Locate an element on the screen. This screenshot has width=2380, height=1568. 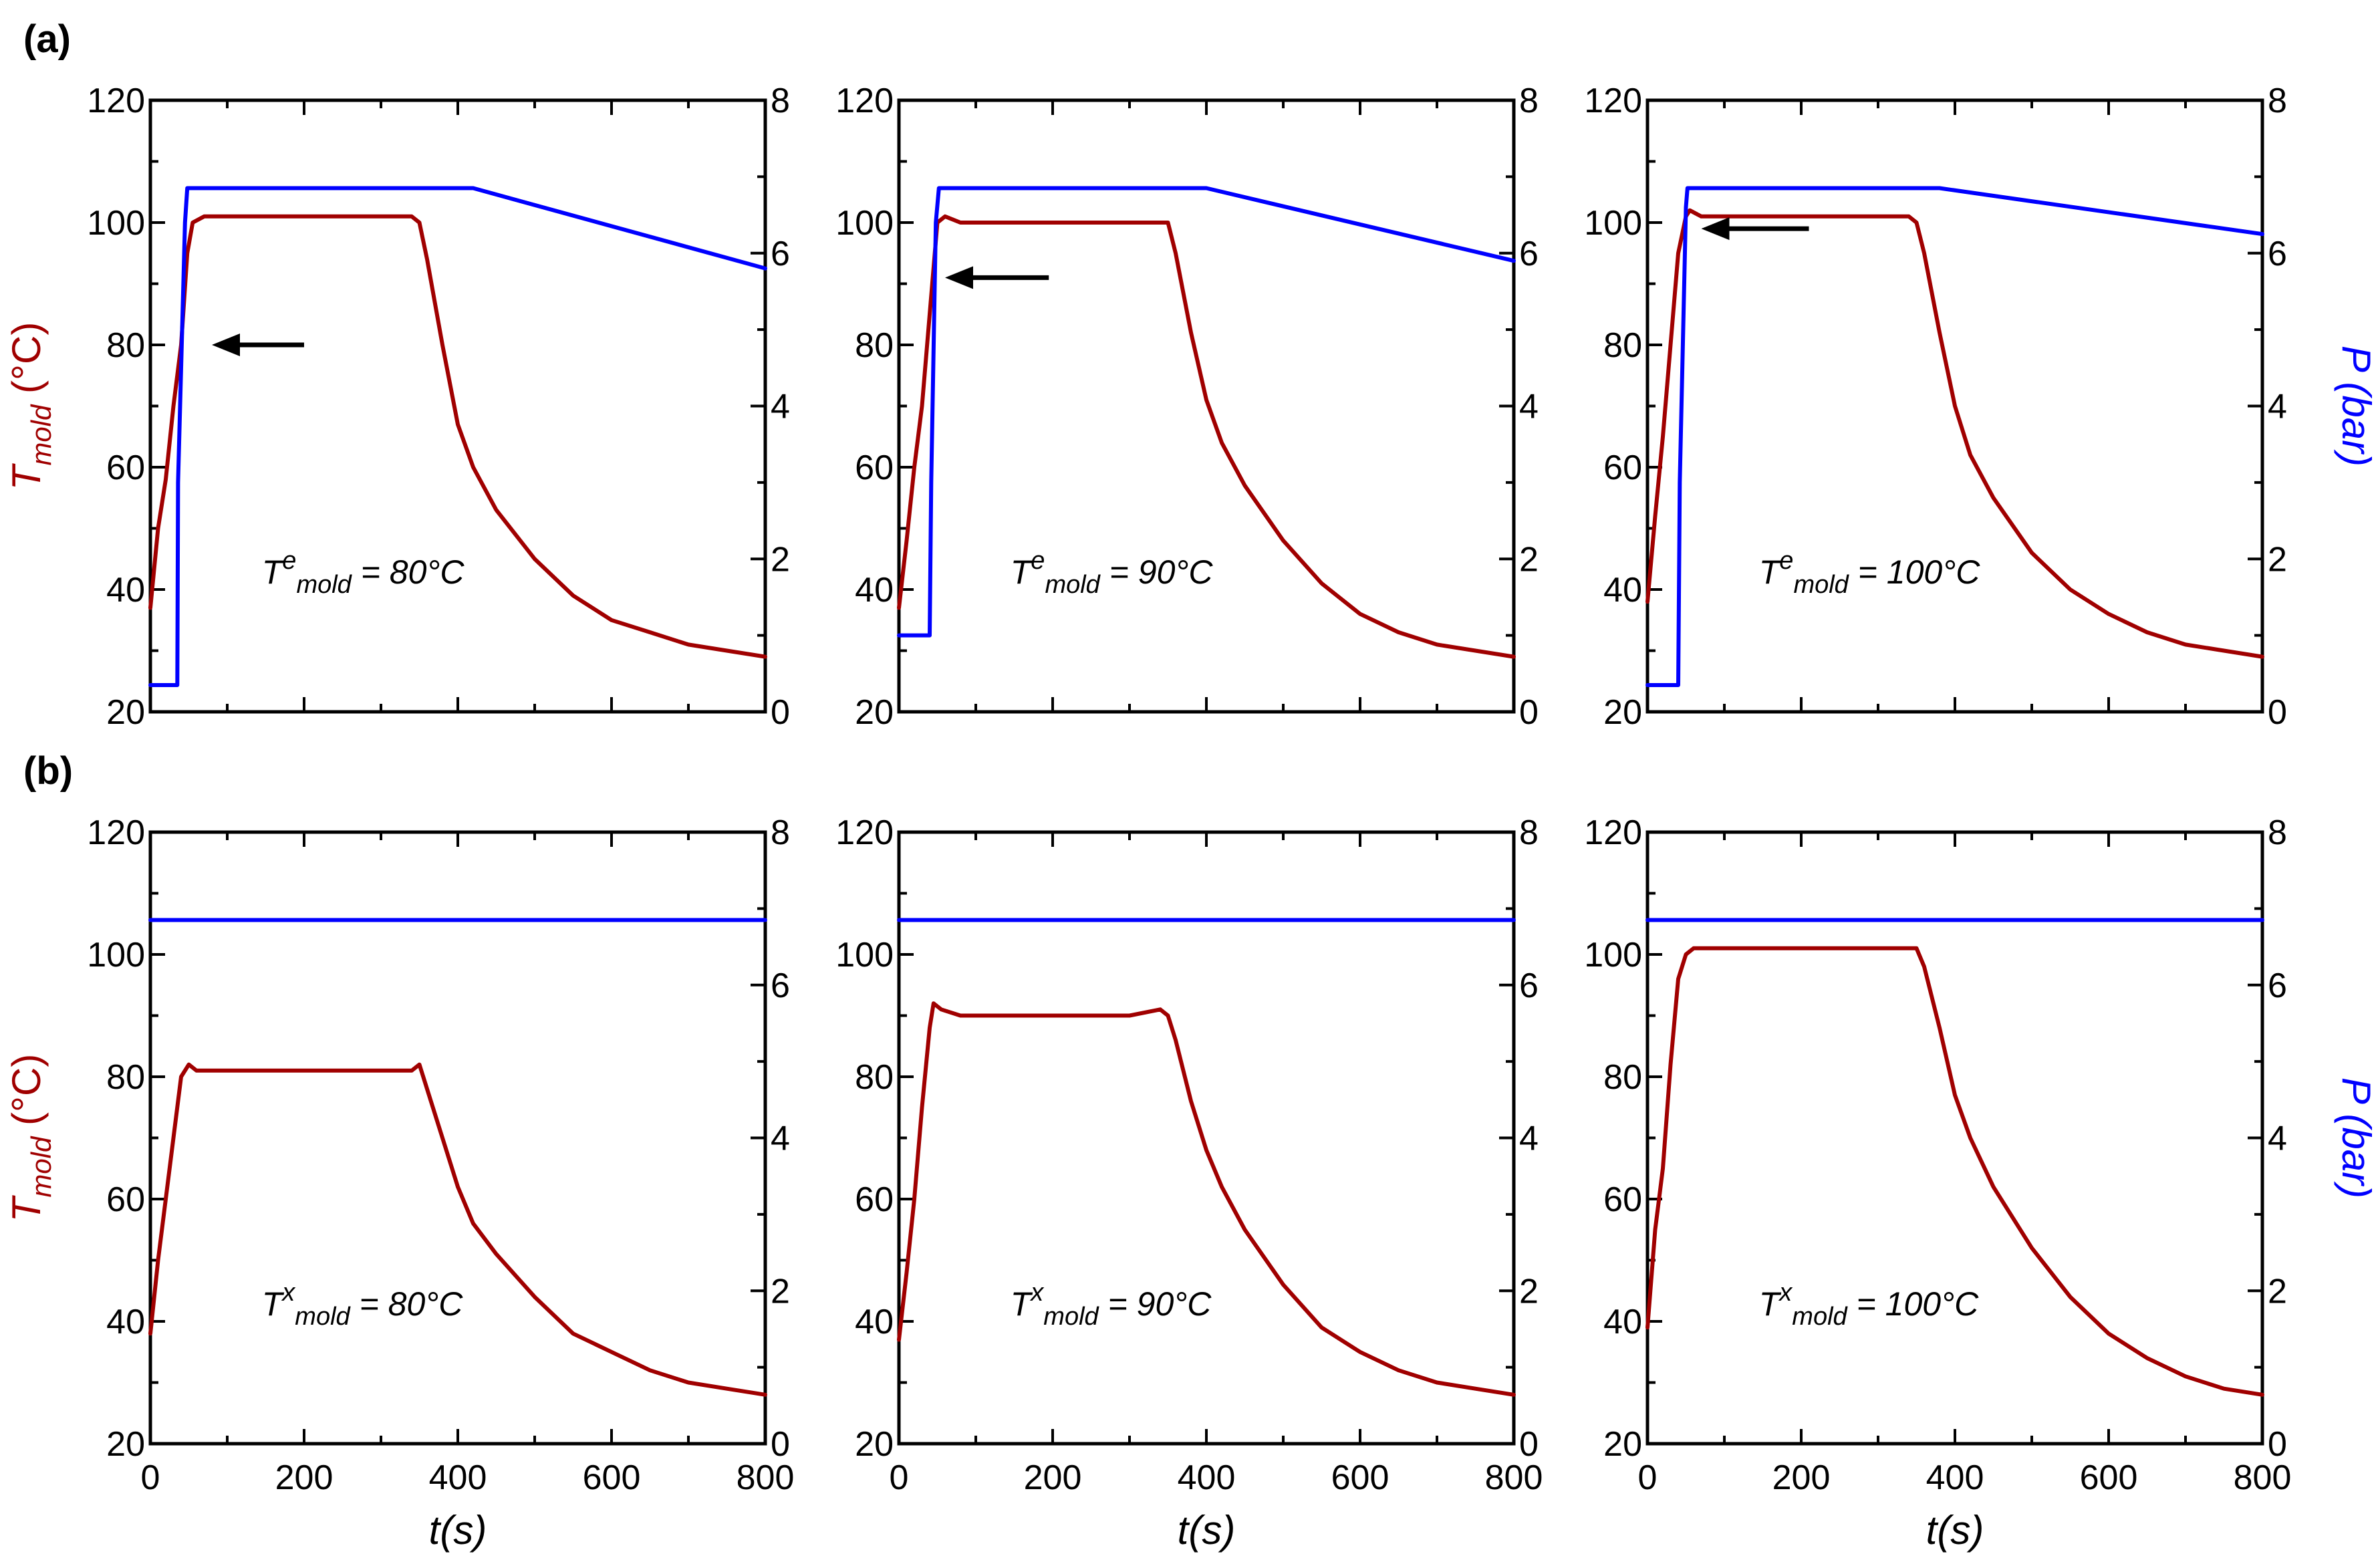
chart-panel-1: 20 40 60 80 100 120 0 2 4 6 8 Temold = 90°C is located at coordinates (1187, 407).